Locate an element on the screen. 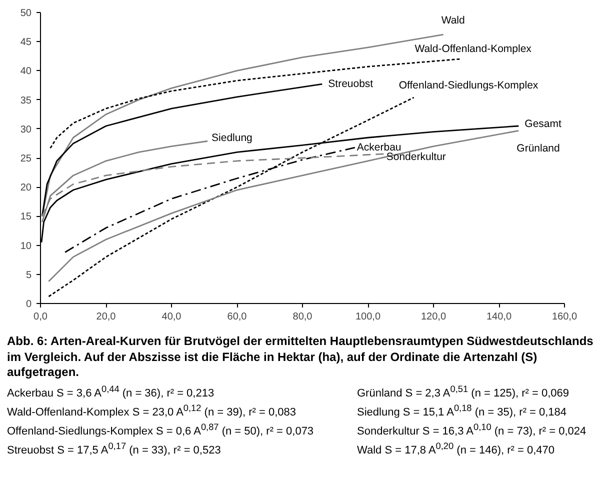 The width and height of the screenshot is (600, 491). x-tick-label: 100,0 is located at coordinates (368, 317).